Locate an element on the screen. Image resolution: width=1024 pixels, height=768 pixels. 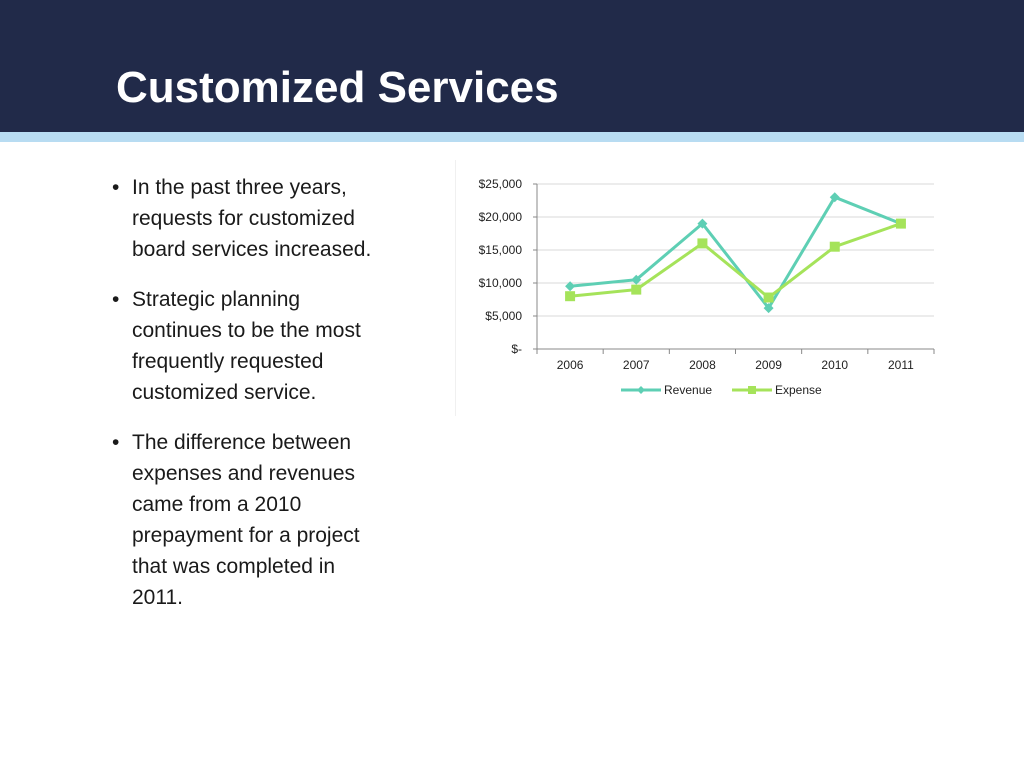
y-tick-label: $15,000 is located at coordinates (501, 250).